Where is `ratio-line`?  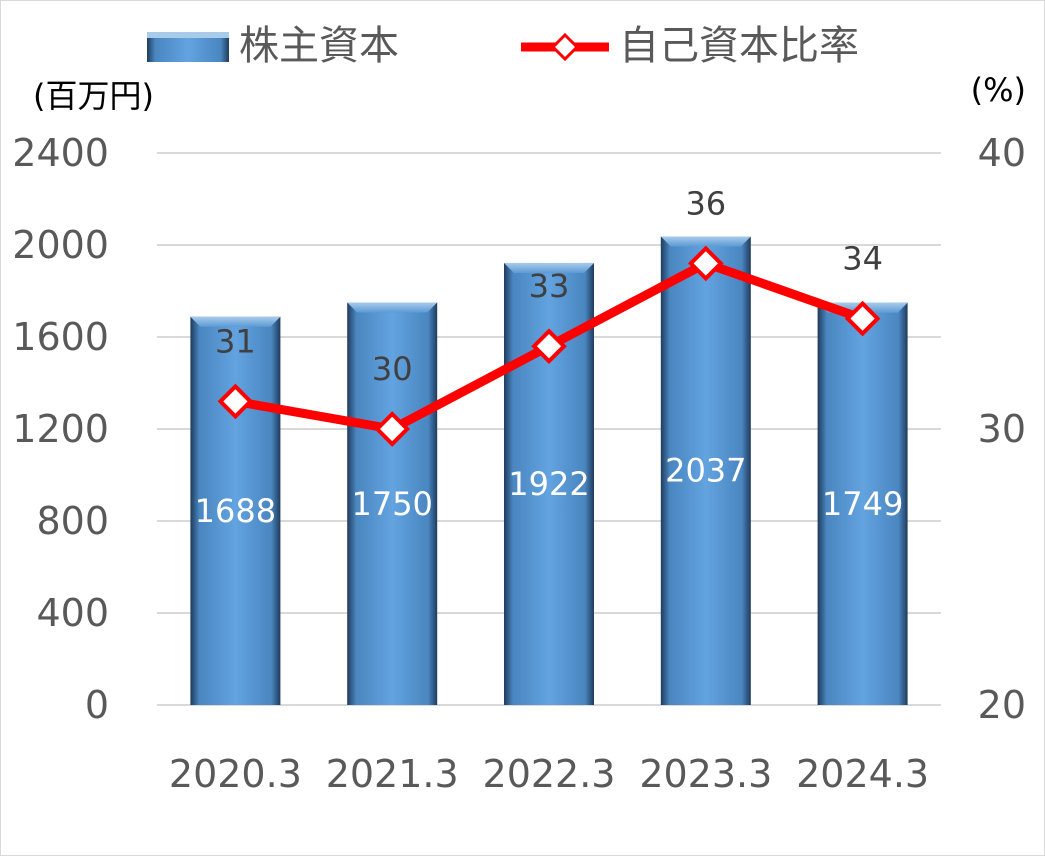
ratio-line is located at coordinates (549, 346).